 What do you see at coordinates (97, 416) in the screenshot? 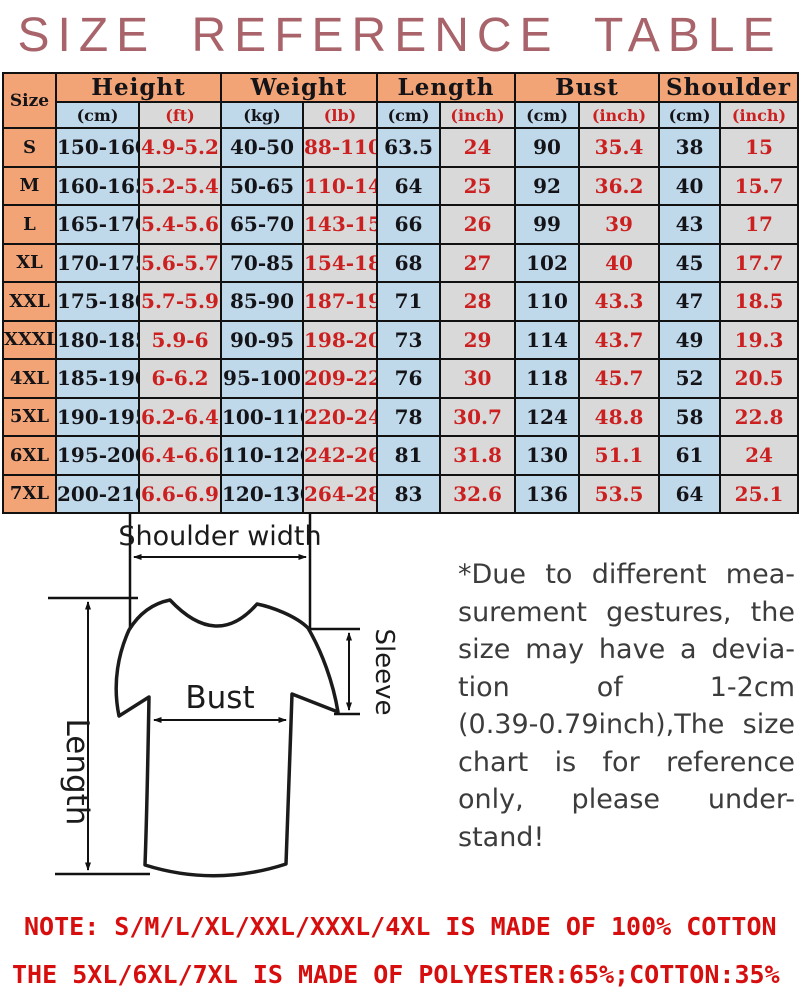
I see `cell: 190-195` at bounding box center [97, 416].